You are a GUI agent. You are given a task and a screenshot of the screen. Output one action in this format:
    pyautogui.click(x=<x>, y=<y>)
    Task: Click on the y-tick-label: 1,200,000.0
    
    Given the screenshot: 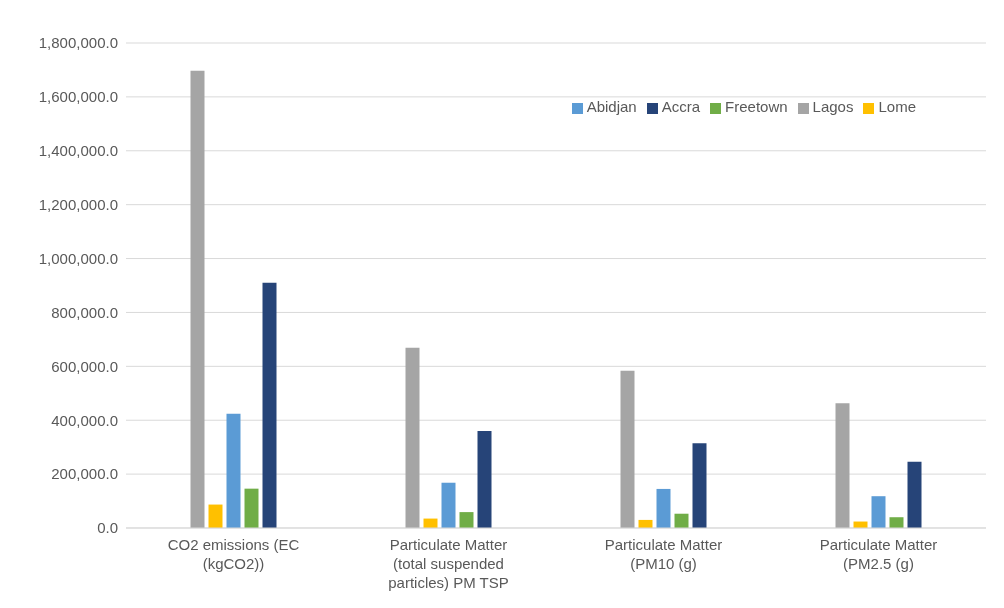 What is the action you would take?
    pyautogui.click(x=78, y=204)
    